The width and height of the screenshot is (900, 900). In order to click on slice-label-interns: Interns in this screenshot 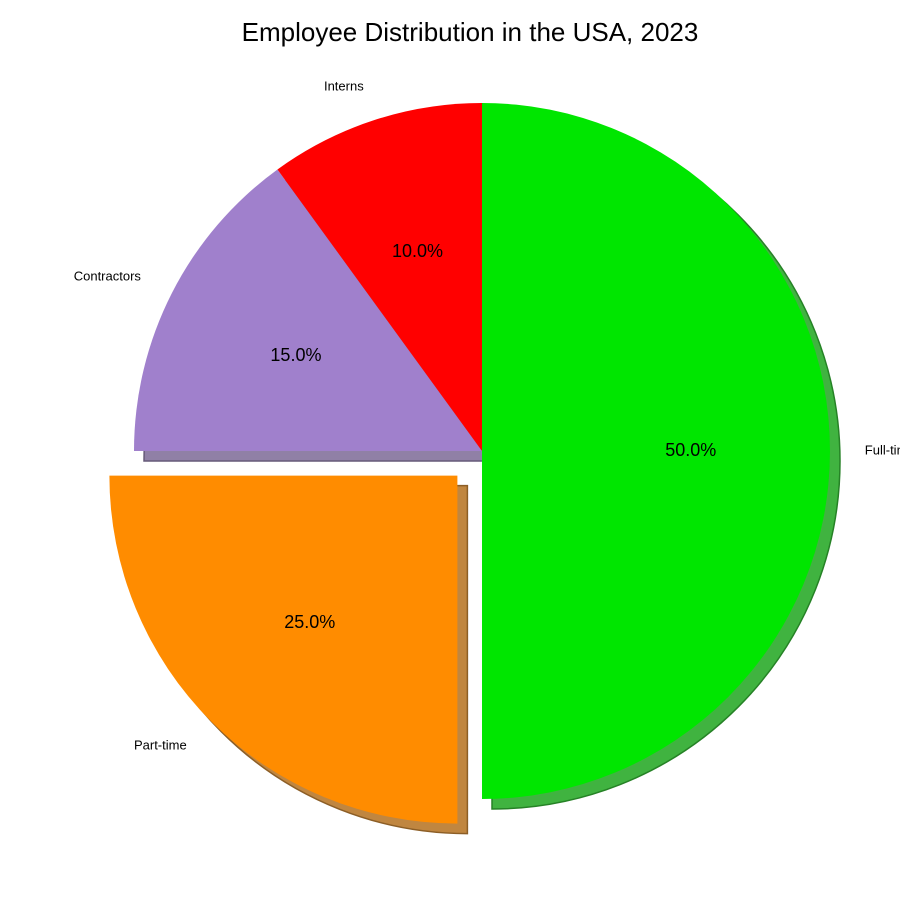, I will do `click(344, 85)`.